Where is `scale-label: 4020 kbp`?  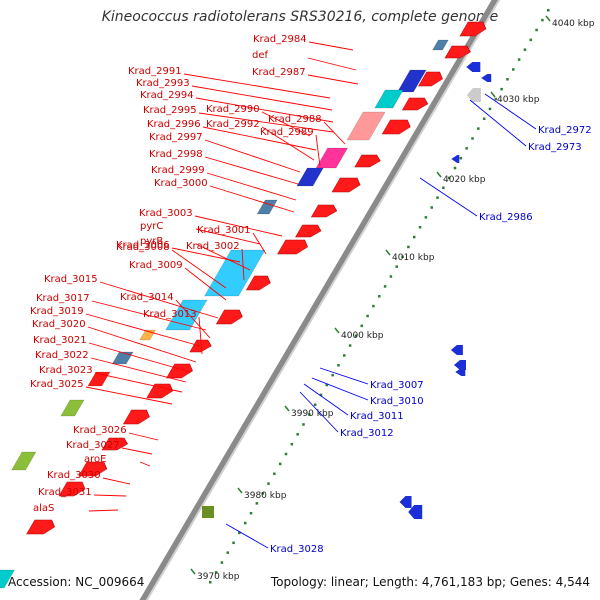
scale-label: 4020 kbp is located at coordinates (464, 180).